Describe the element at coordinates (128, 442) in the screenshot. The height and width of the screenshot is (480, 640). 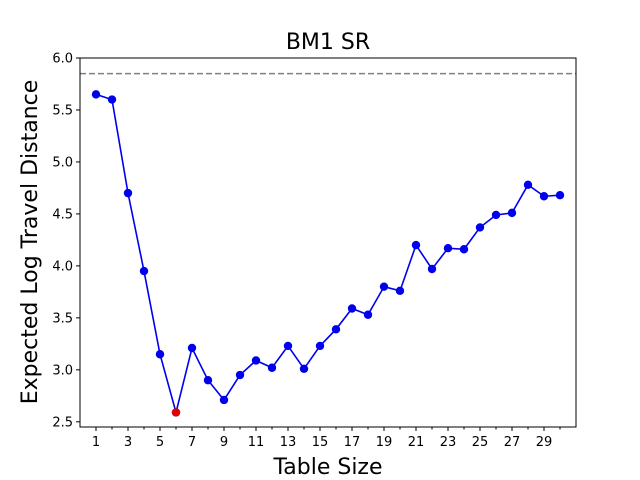
I see `x-tick-label: 3` at that location.